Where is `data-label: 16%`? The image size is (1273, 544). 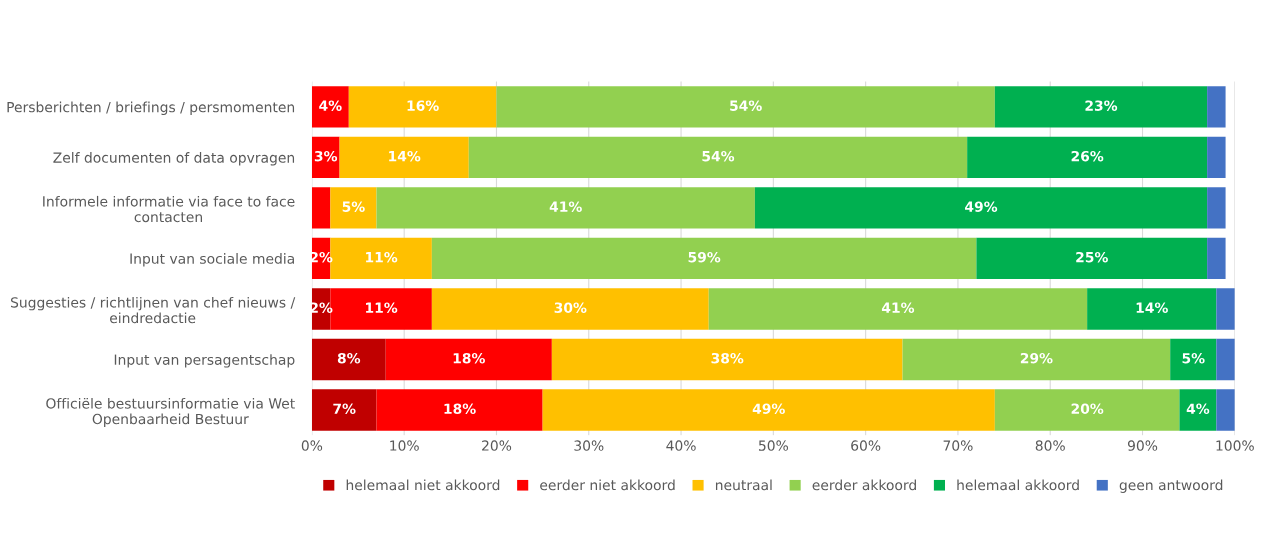 data-label: 16% is located at coordinates (423, 105).